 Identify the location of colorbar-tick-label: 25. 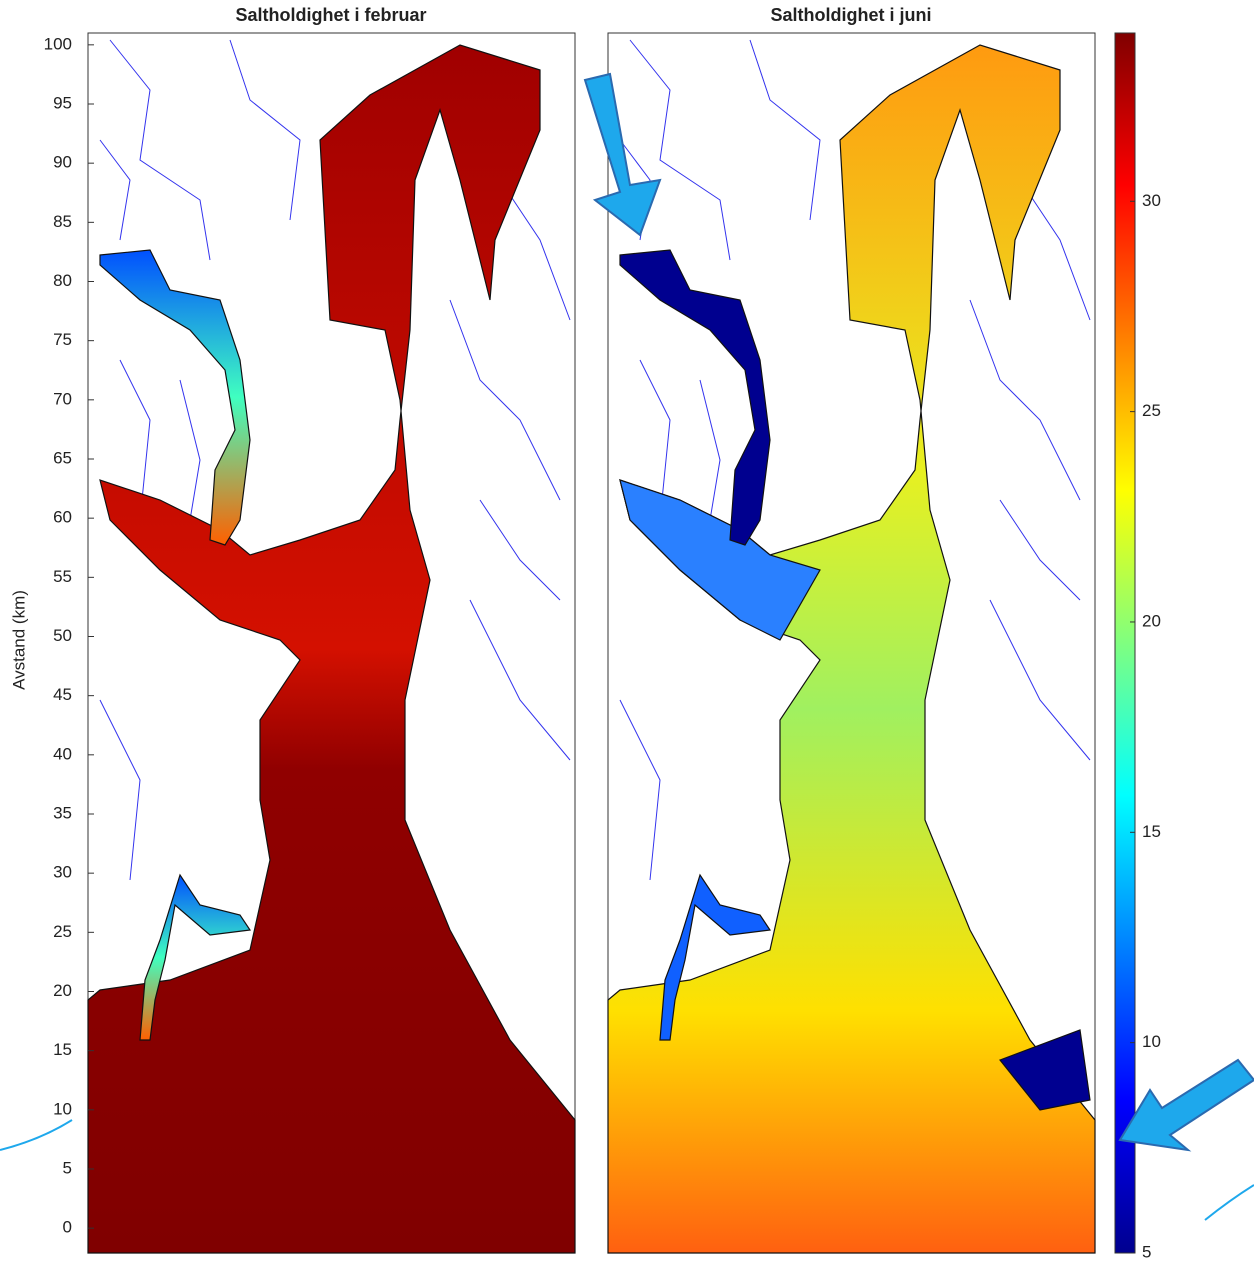
(1151, 410).